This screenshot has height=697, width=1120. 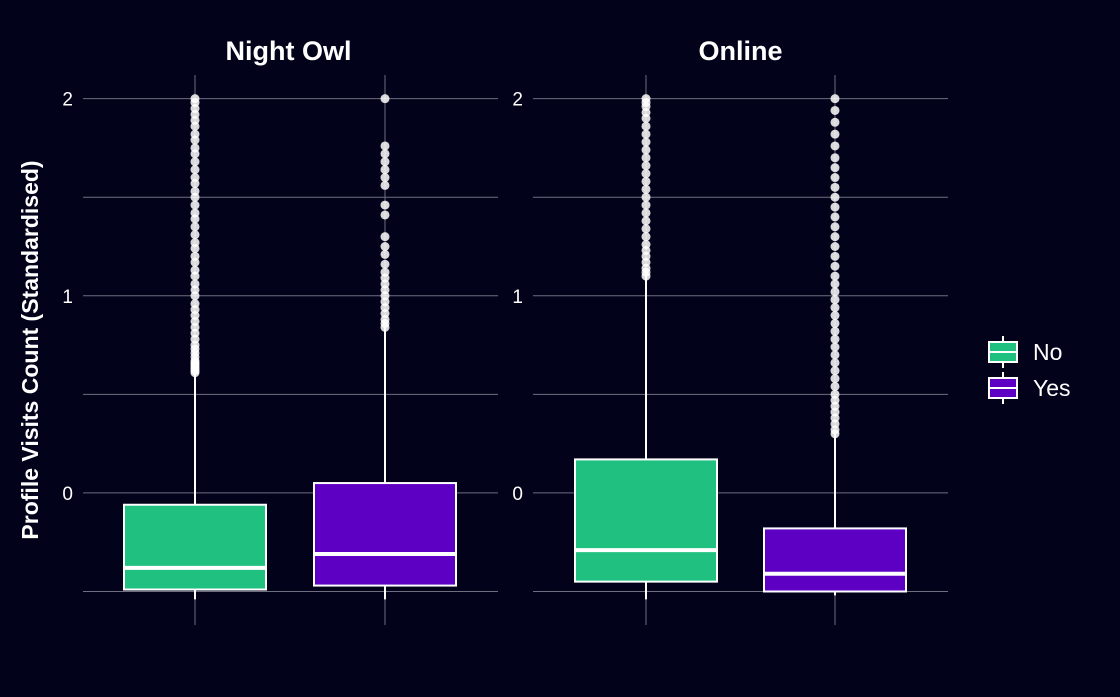 What do you see at coordinates (289, 51) in the screenshot?
I see `facet-title: Night Owl` at bounding box center [289, 51].